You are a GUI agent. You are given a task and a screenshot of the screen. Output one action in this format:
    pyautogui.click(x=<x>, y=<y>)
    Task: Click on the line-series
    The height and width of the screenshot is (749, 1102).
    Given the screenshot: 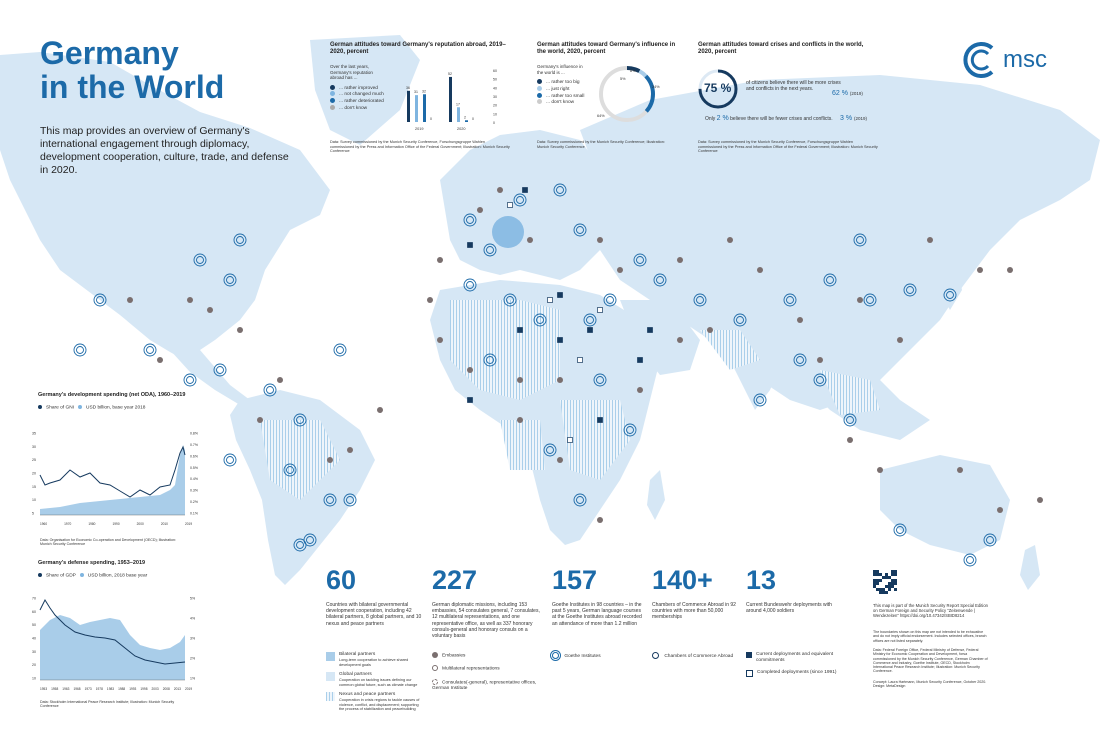 What is the action you would take?
    pyautogui.click(x=112, y=471)
    